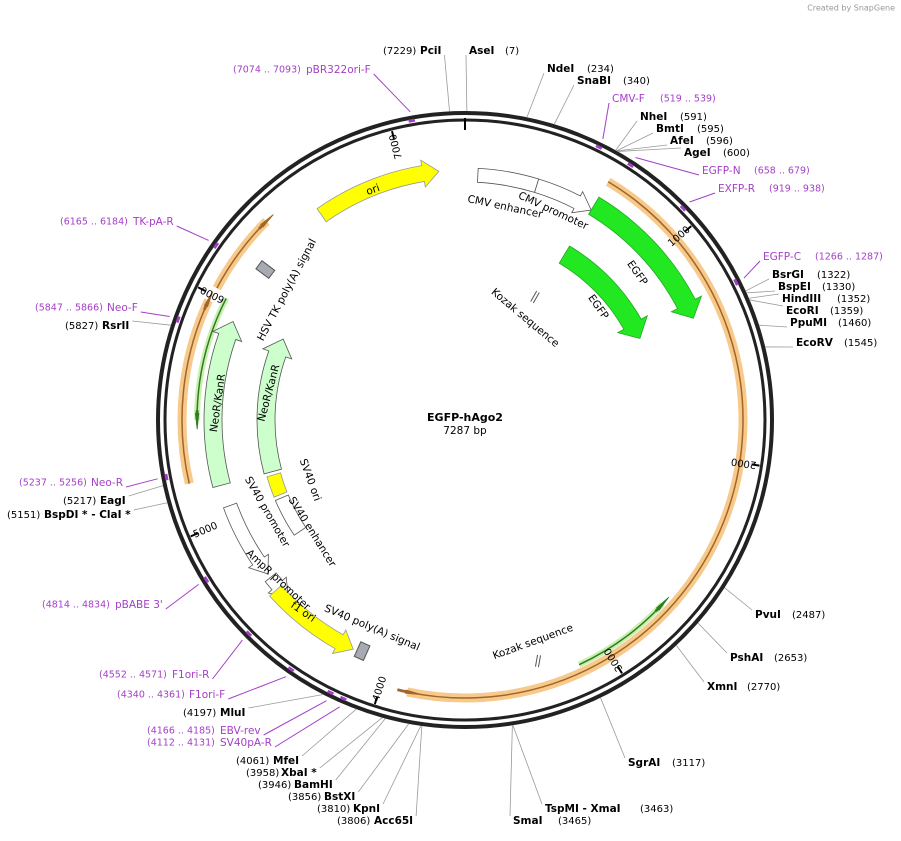 The width and height of the screenshot is (901, 841). Describe the element at coordinates (746, 658) in the screenshot. I see `site-name: PshAI` at that location.